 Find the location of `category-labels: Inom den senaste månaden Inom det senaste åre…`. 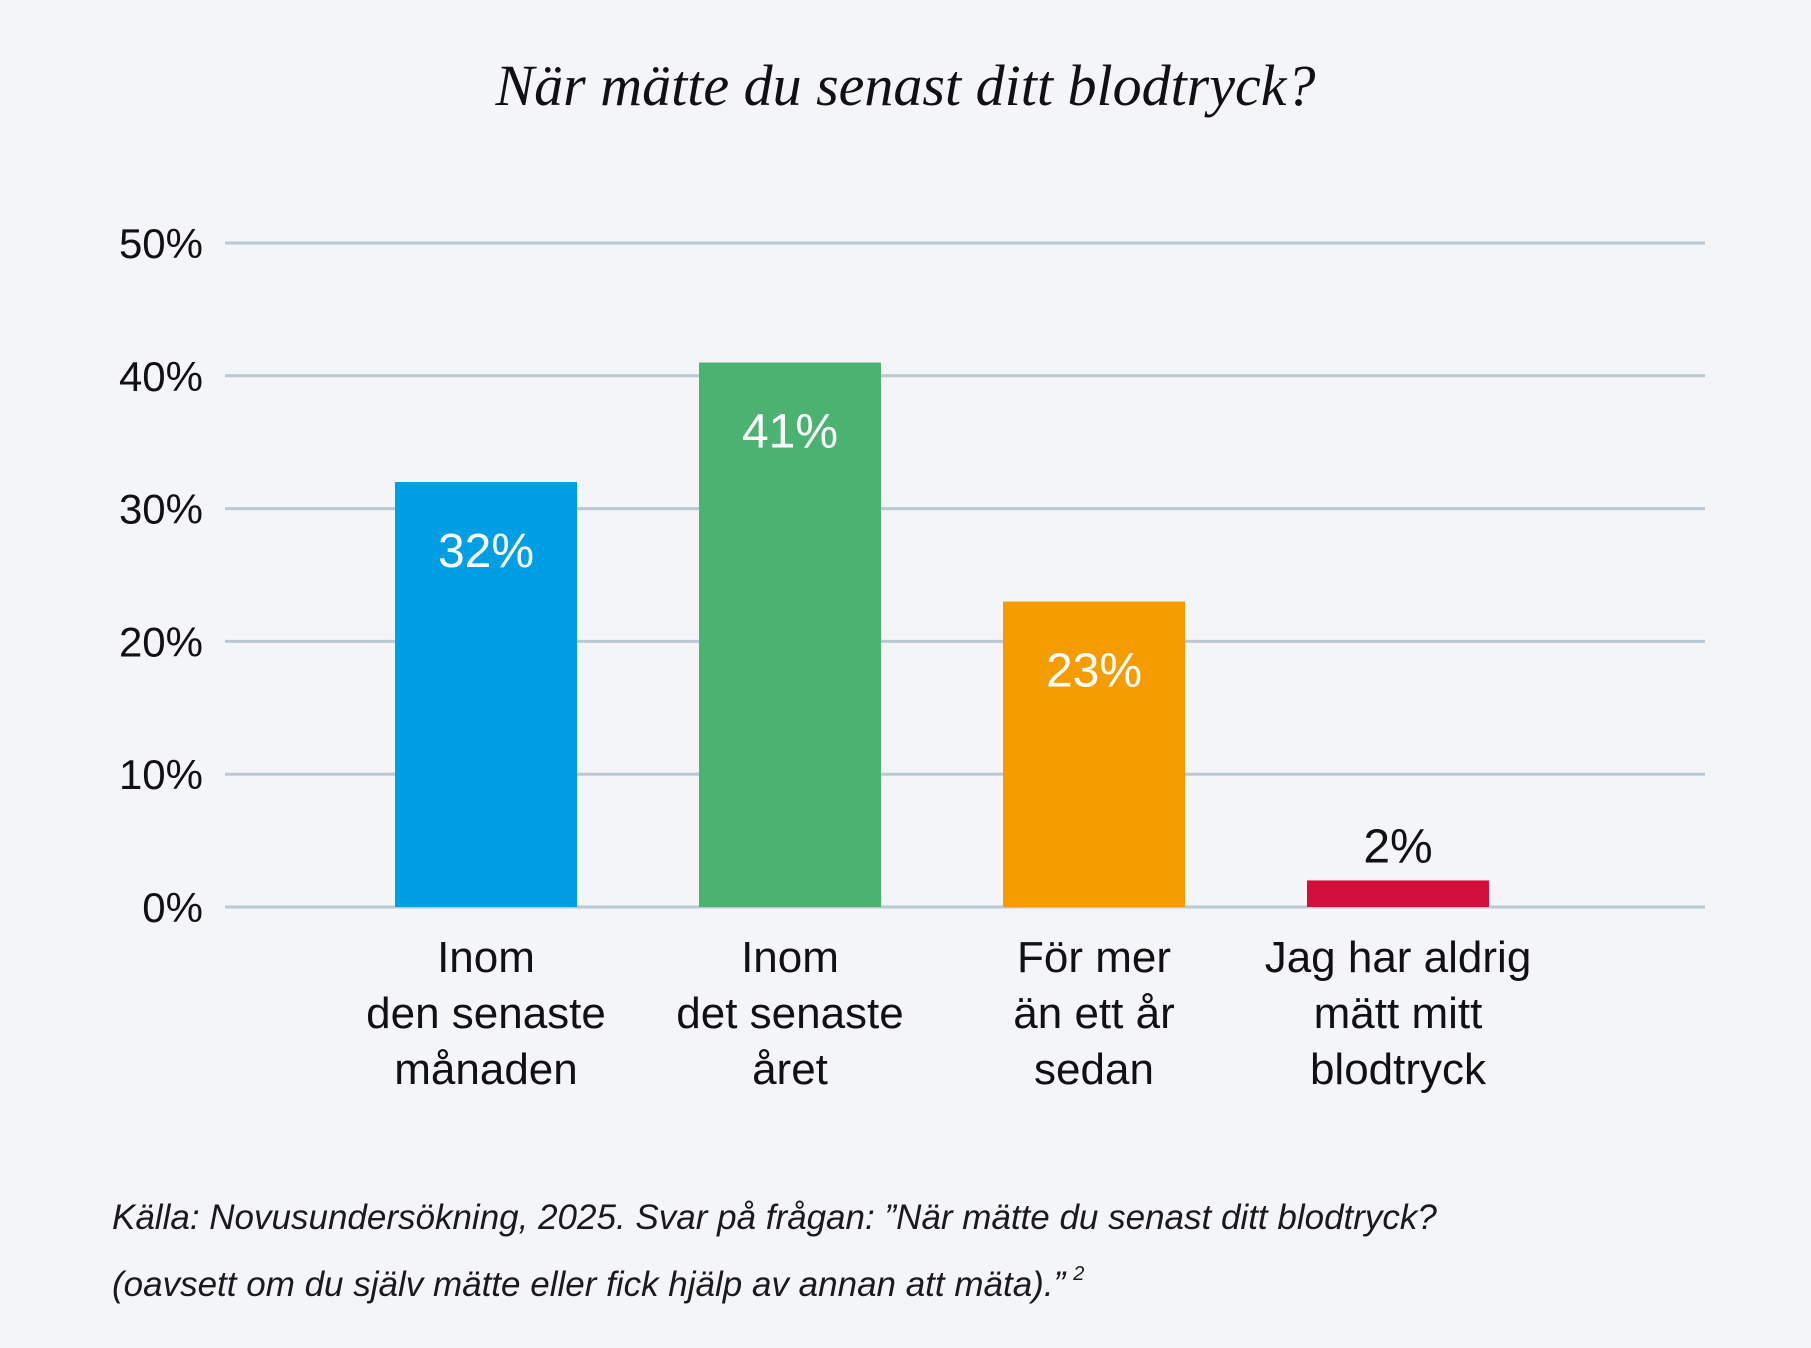

category-labels: Inom den senaste månaden Inom det senaste åre… is located at coordinates (948, 1013).